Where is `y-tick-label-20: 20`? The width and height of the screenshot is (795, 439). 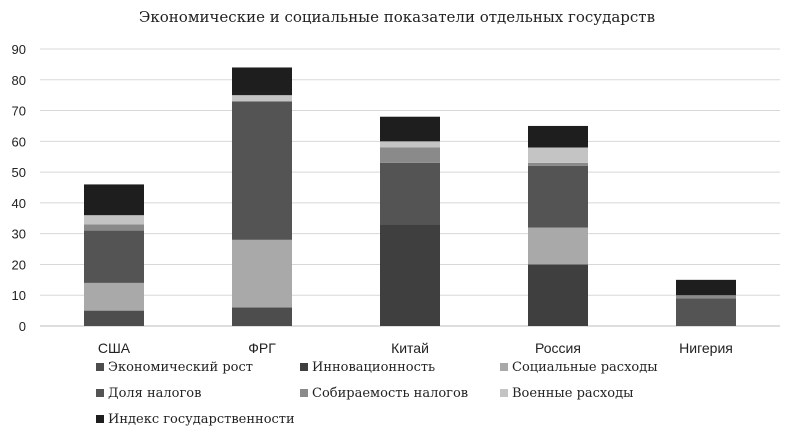 y-tick-label-20: 20 is located at coordinates (19, 264).